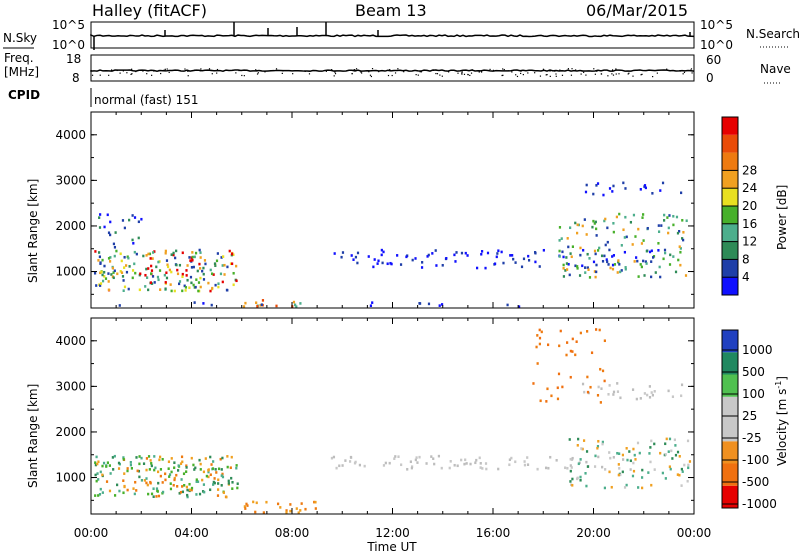 This screenshot has height=554, width=800. I want to click on velocity-ytick-label: 1000, so click(70, 478).